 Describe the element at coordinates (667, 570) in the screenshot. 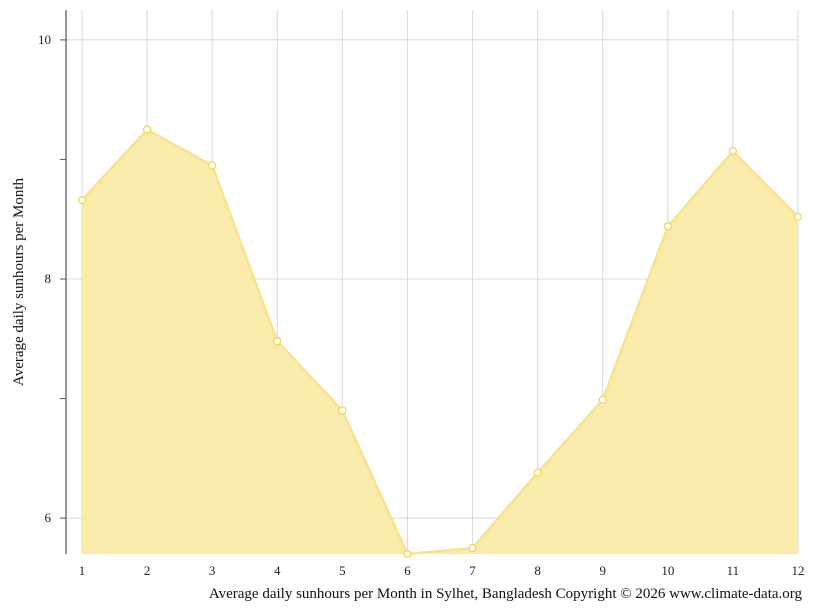

I see `x-tick-label: 10` at that location.